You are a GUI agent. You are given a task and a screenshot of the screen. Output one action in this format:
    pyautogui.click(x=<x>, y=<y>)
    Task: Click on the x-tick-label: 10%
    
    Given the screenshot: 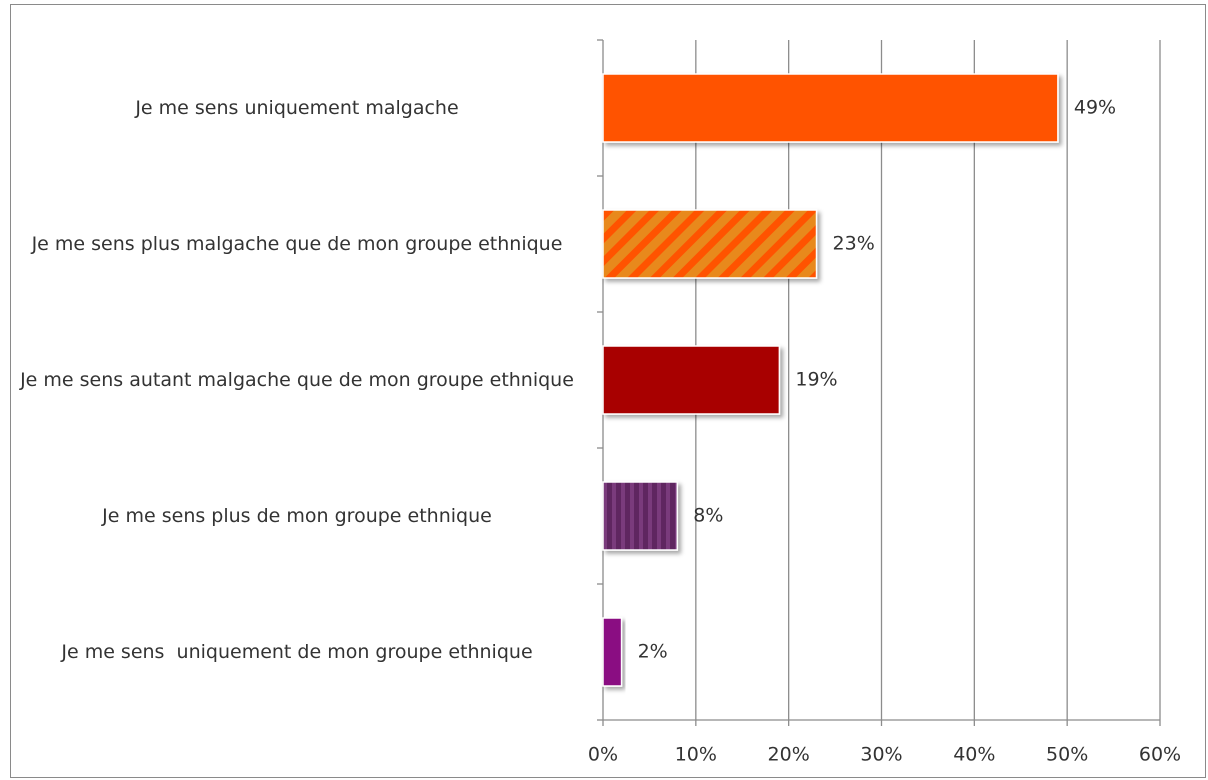 What is the action you would take?
    pyautogui.click(x=696, y=755)
    